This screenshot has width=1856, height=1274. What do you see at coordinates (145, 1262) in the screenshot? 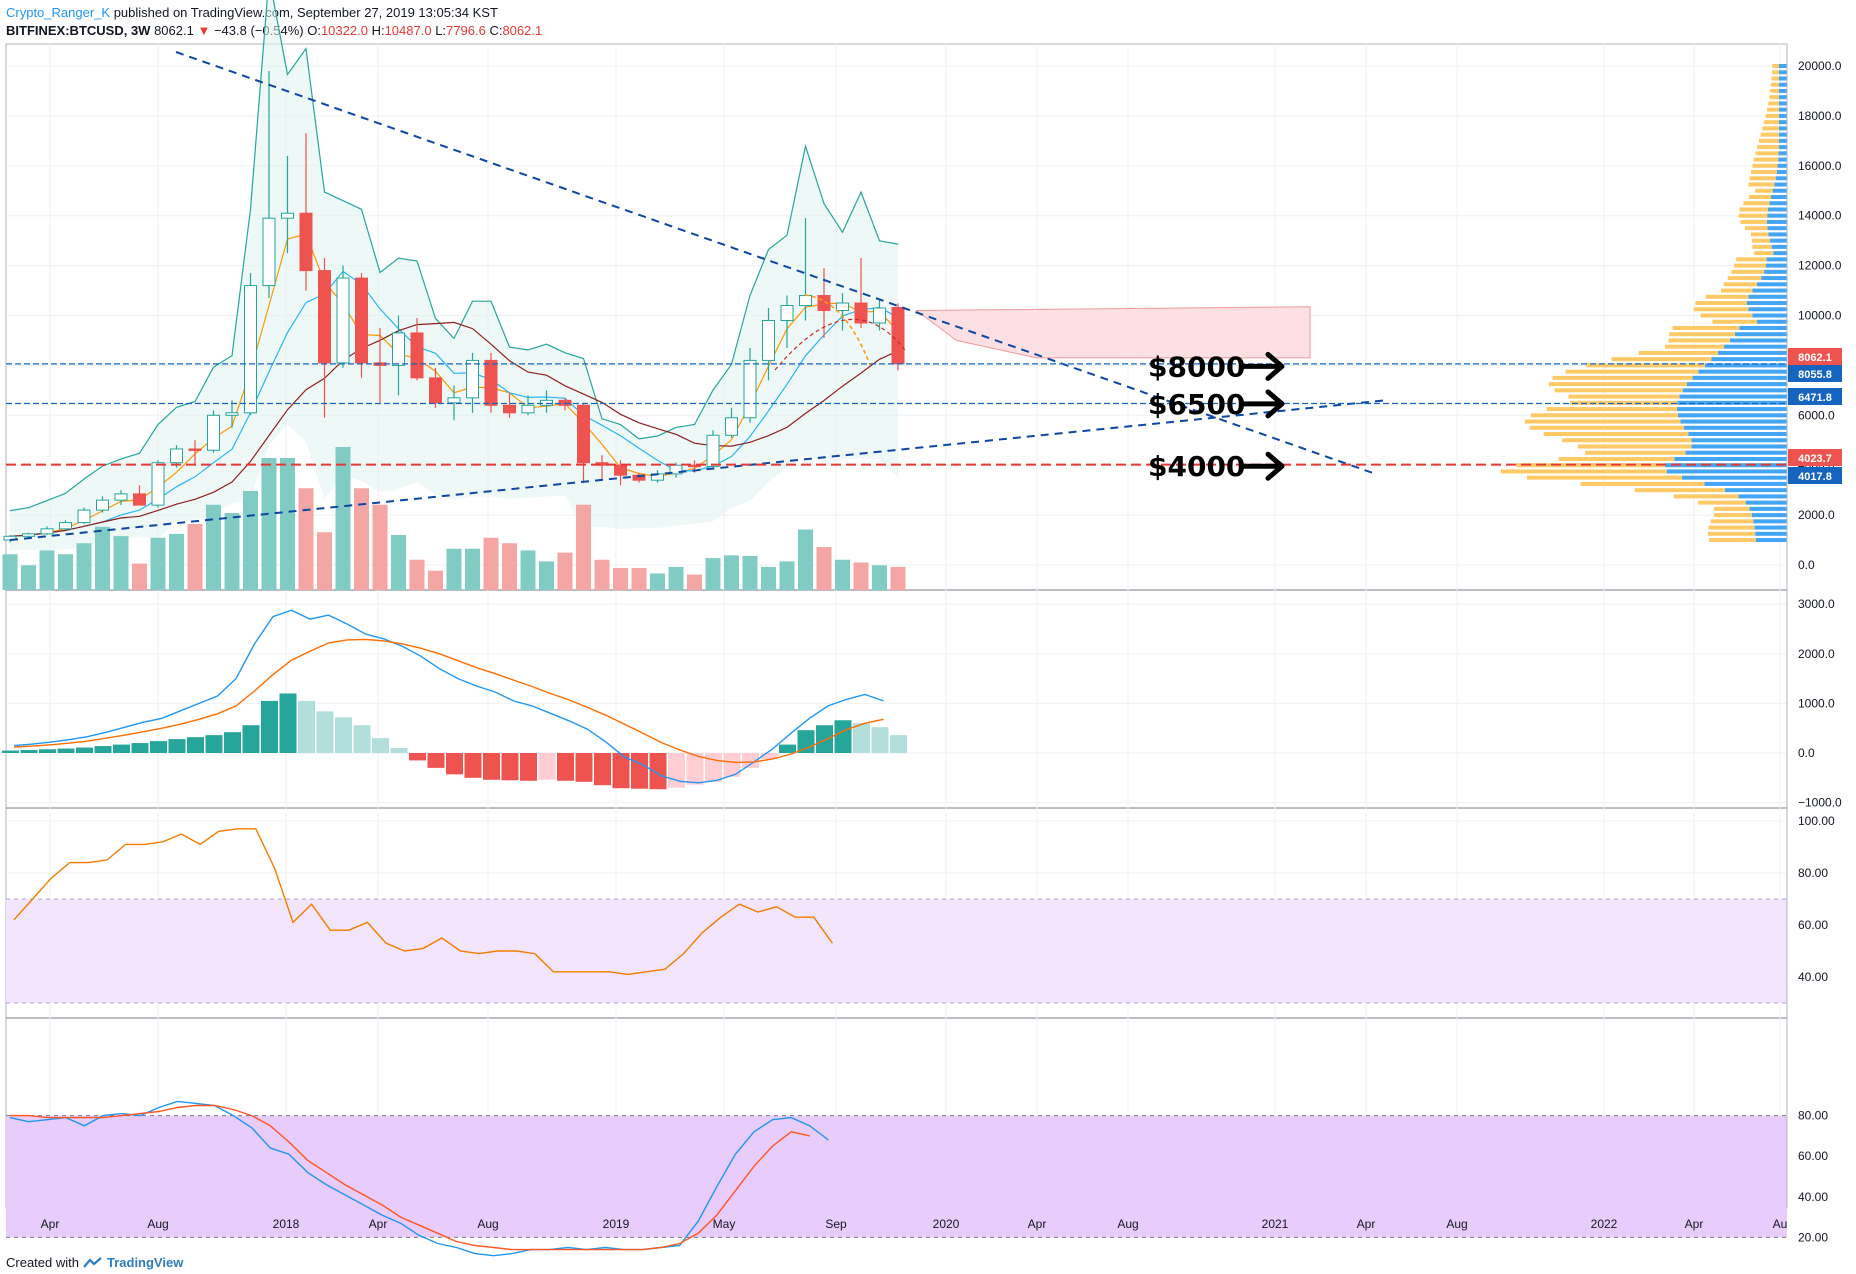
I see `tradingview-brand: TradingView` at bounding box center [145, 1262].